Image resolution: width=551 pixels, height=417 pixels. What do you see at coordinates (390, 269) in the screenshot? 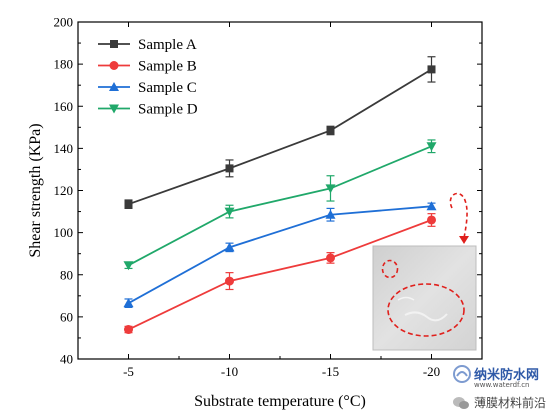
I see `small-region-circle` at bounding box center [390, 269].